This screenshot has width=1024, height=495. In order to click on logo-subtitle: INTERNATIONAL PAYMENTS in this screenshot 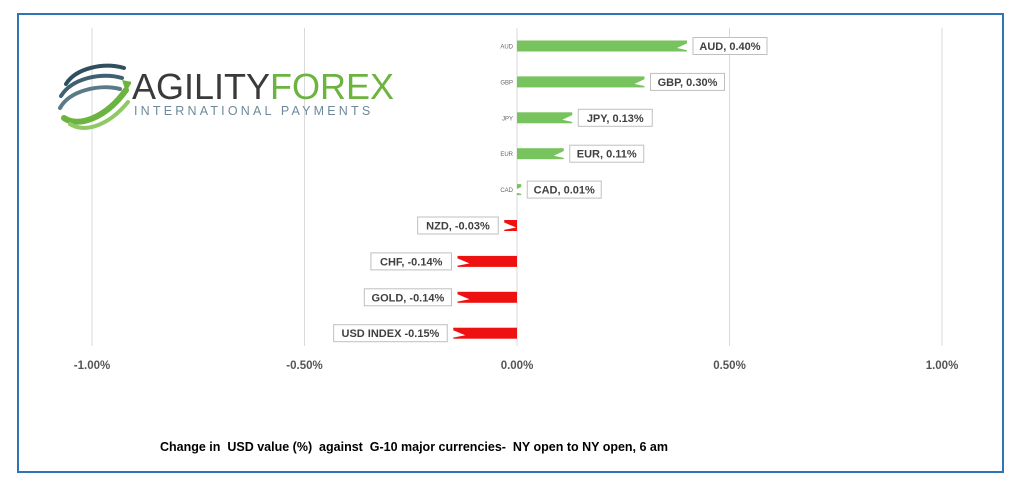, I will do `click(254, 111)`.